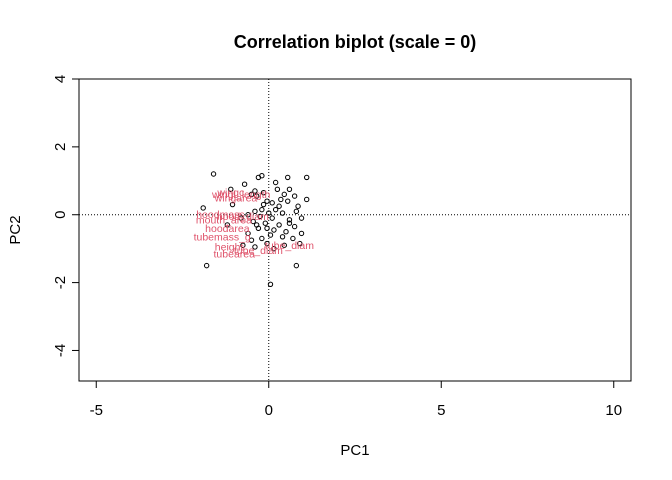 Image resolution: width=672 pixels, height=480 pixels. I want to click on x-tick-label: 5, so click(441, 410).